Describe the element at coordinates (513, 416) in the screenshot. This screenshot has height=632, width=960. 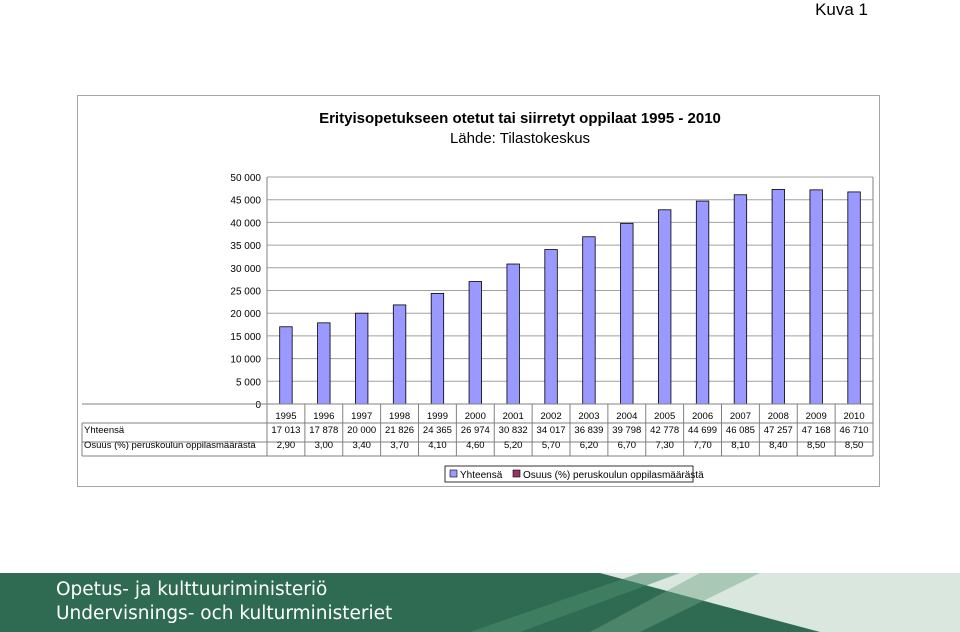
I see `x-tick-label: 2001` at that location.